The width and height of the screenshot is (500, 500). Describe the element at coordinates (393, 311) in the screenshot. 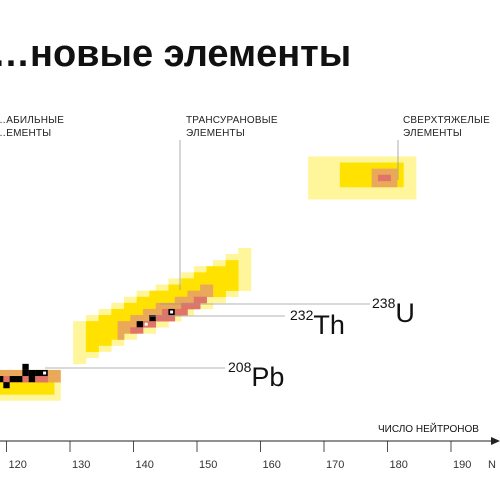

I see `isotope-label-u238: 238U` at that location.